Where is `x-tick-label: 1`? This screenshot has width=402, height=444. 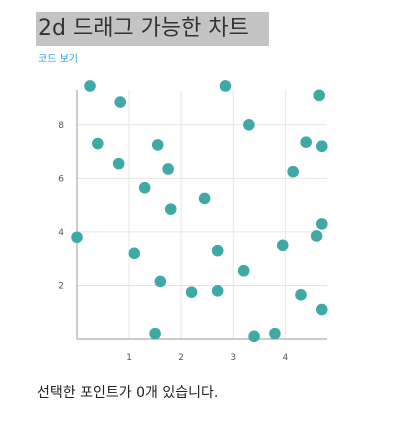
x-tick-label: 1 is located at coordinates (129, 358).